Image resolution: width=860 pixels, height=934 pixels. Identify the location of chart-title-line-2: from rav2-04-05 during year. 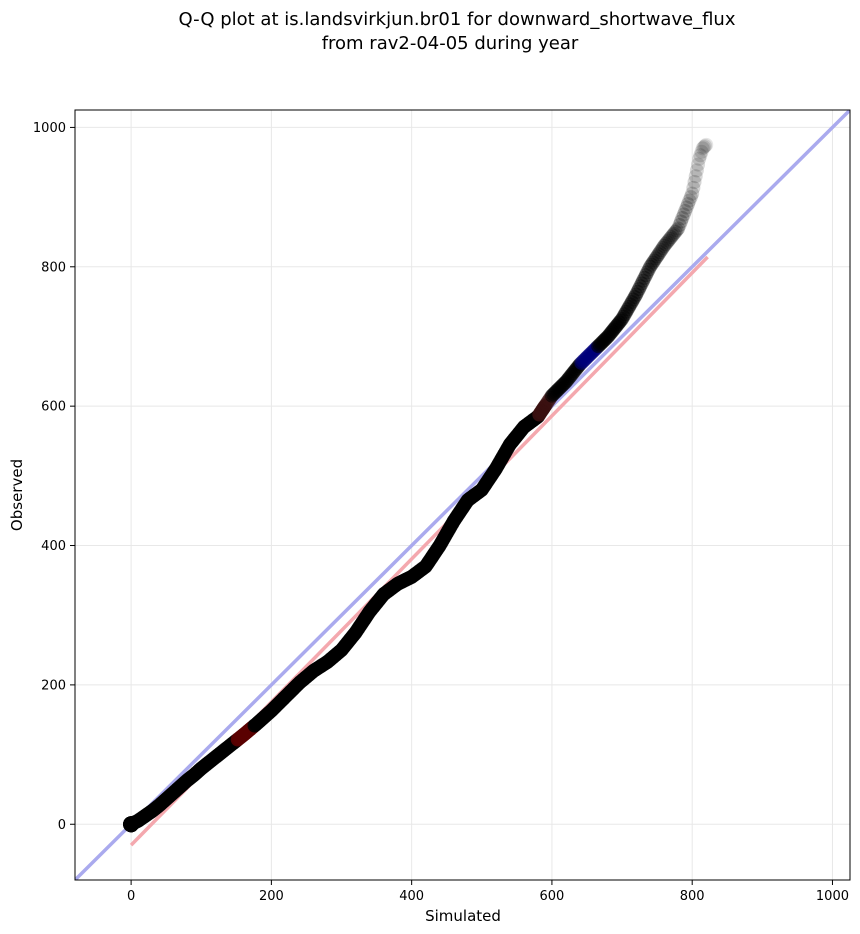
(450, 43).